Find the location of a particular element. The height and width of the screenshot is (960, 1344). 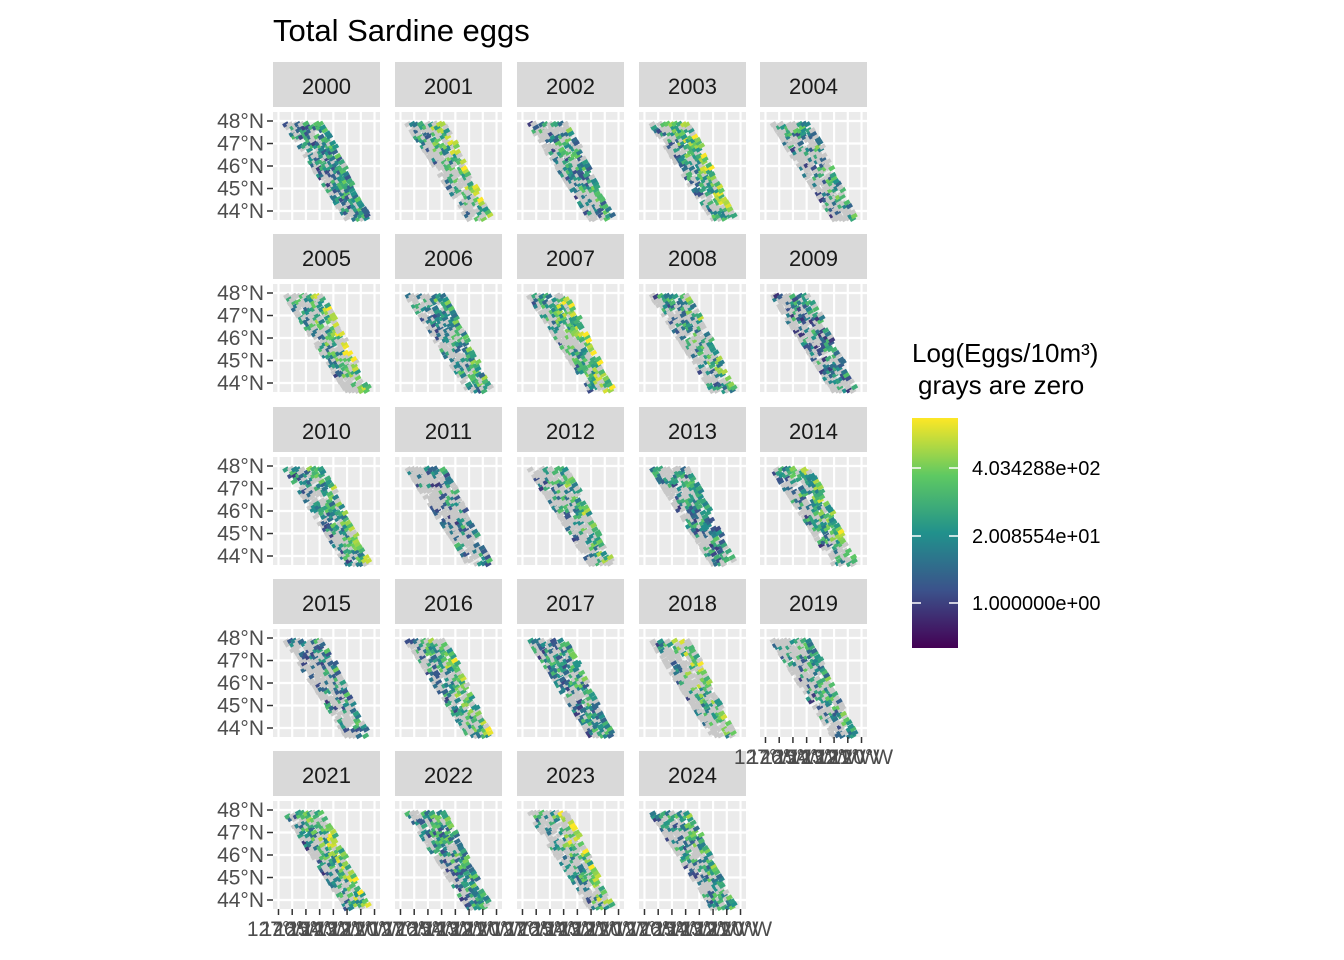

gridlines is located at coordinates (326, 338).